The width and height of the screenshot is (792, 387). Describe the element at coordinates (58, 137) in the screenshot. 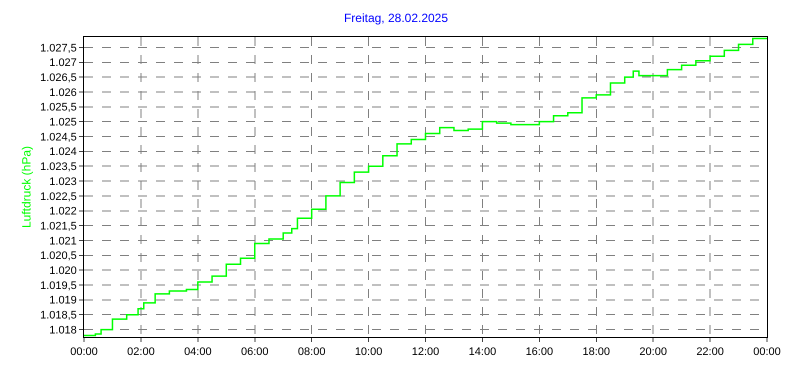

I see `y-tick-label: 1.024,5` at that location.